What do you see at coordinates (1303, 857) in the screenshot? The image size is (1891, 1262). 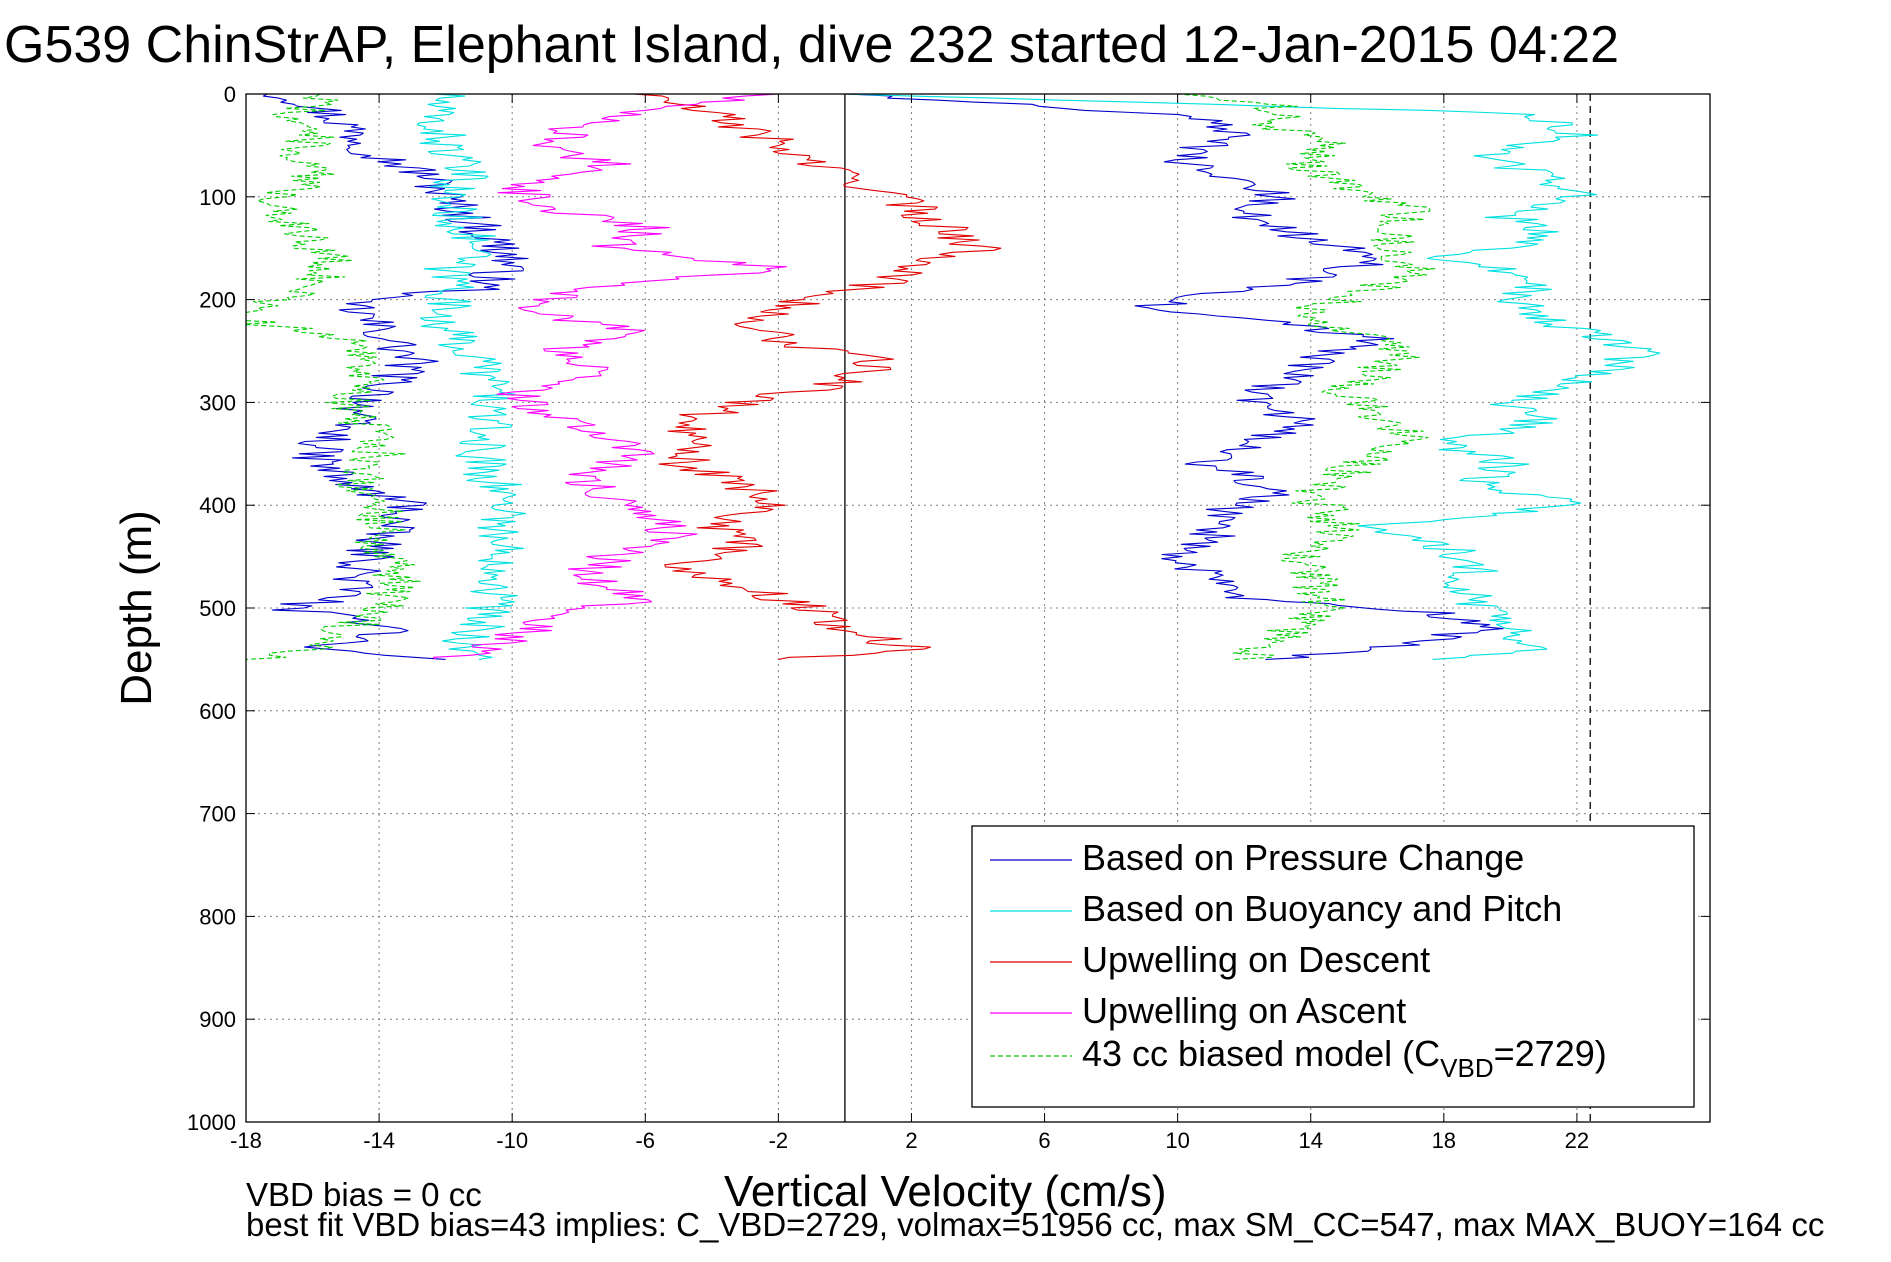 I see `legend-label: Based on Pressure Change` at bounding box center [1303, 857].